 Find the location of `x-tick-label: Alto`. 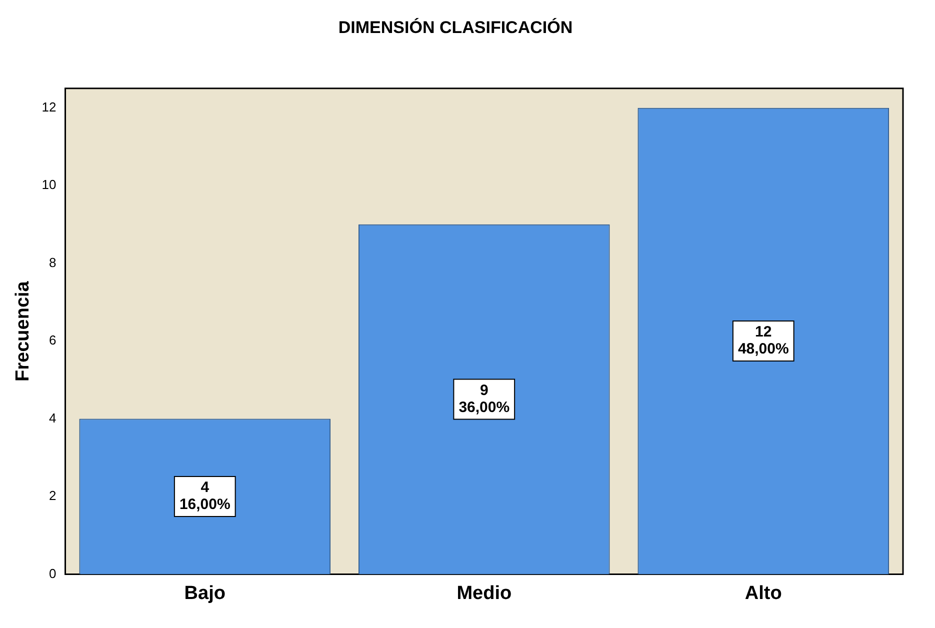

x-tick-label: Alto is located at coordinates (763, 593).